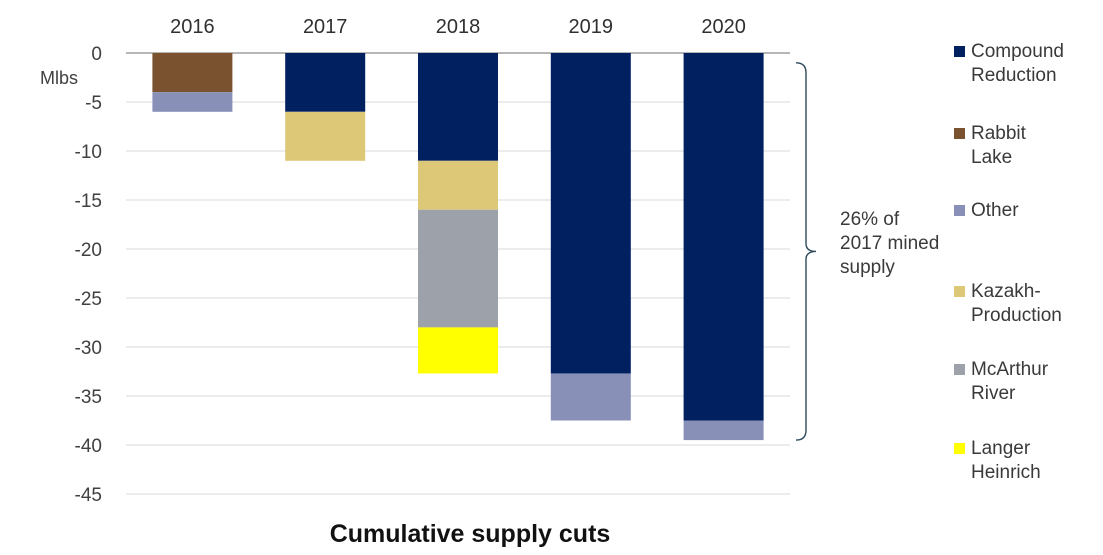  I want to click on chart-title: Cumulative supply cuts, so click(470, 534).